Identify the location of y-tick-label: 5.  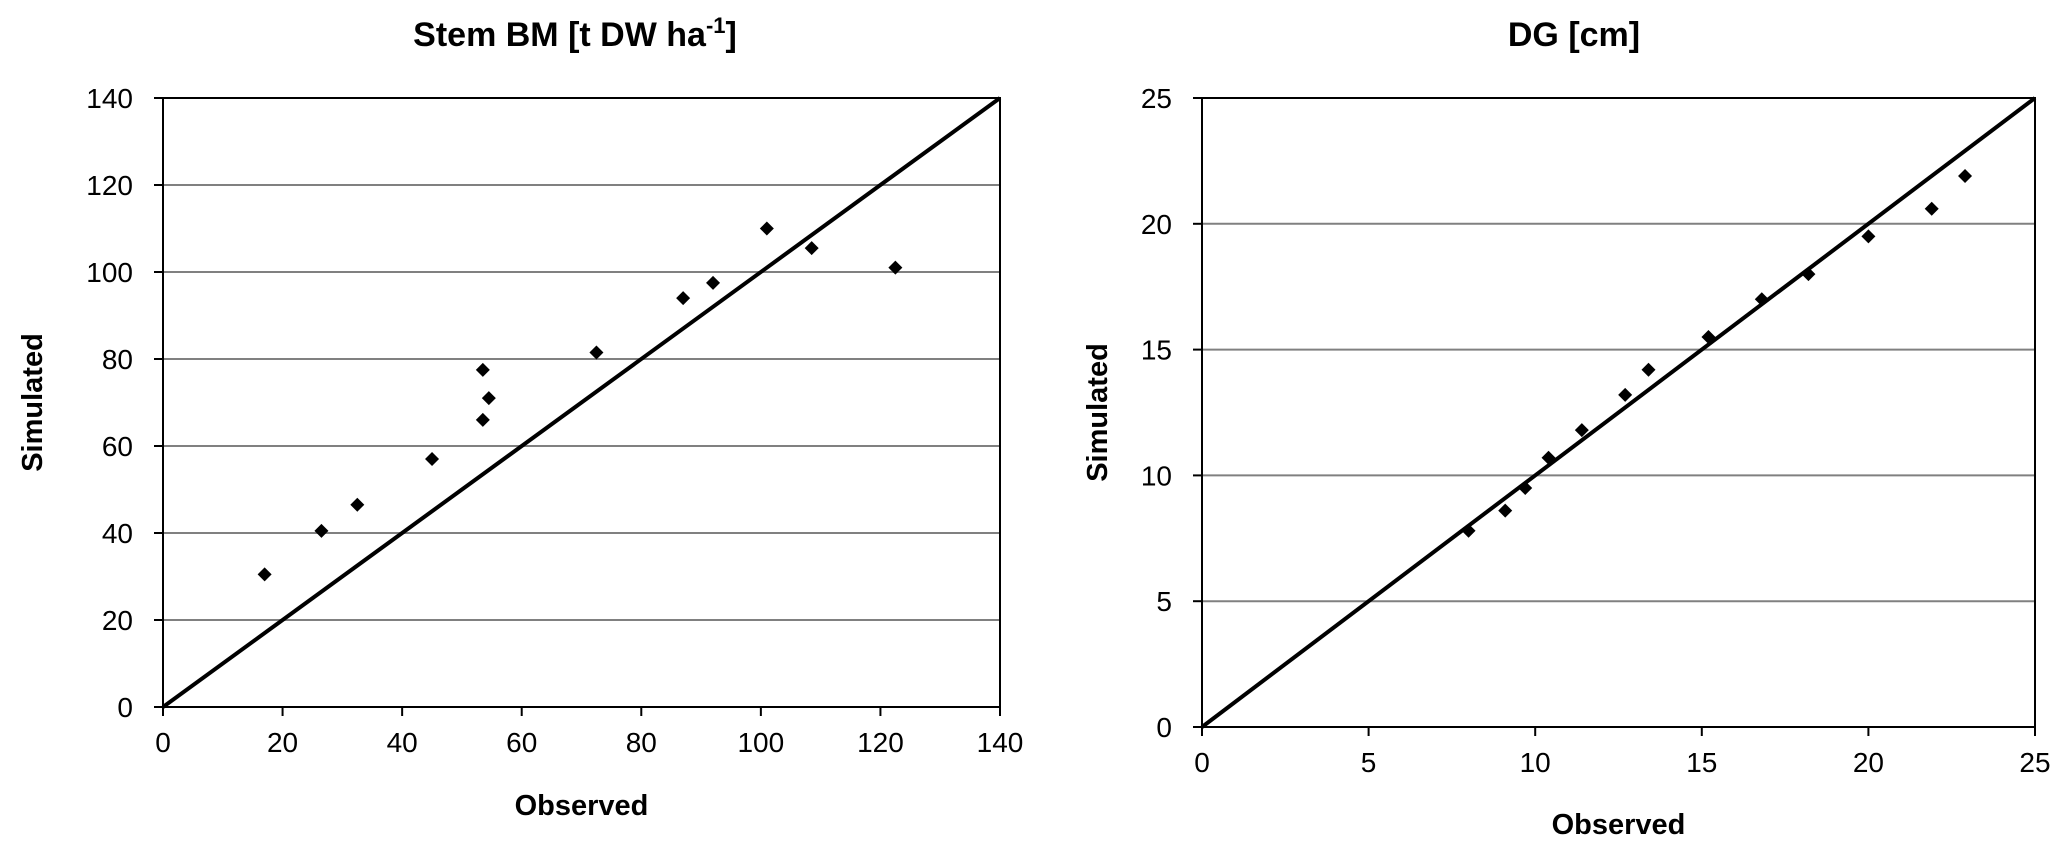
(1164, 601).